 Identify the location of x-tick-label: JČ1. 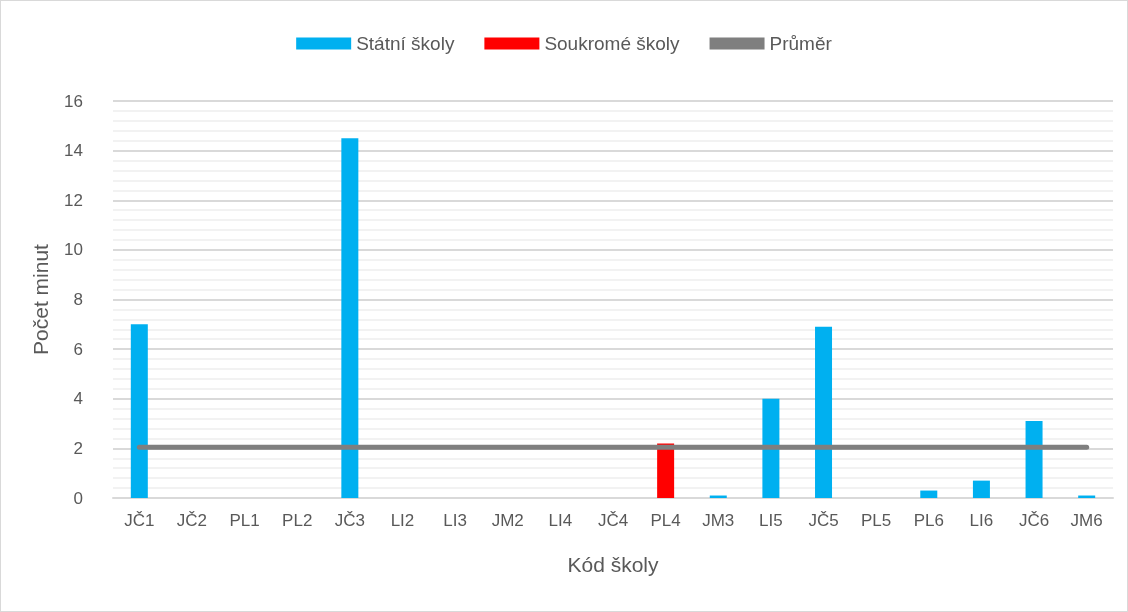
(139, 520).